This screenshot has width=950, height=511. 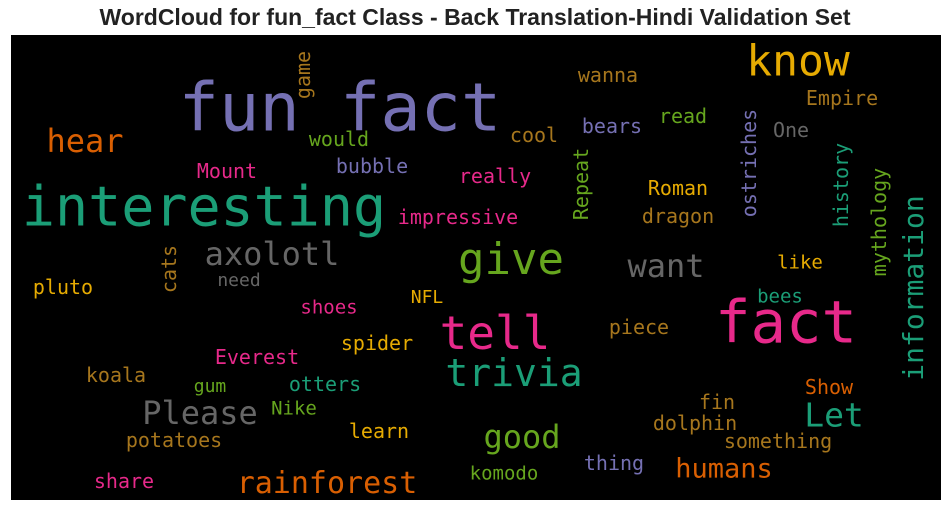 I want to click on word-thing: thing, so click(x=614, y=463).